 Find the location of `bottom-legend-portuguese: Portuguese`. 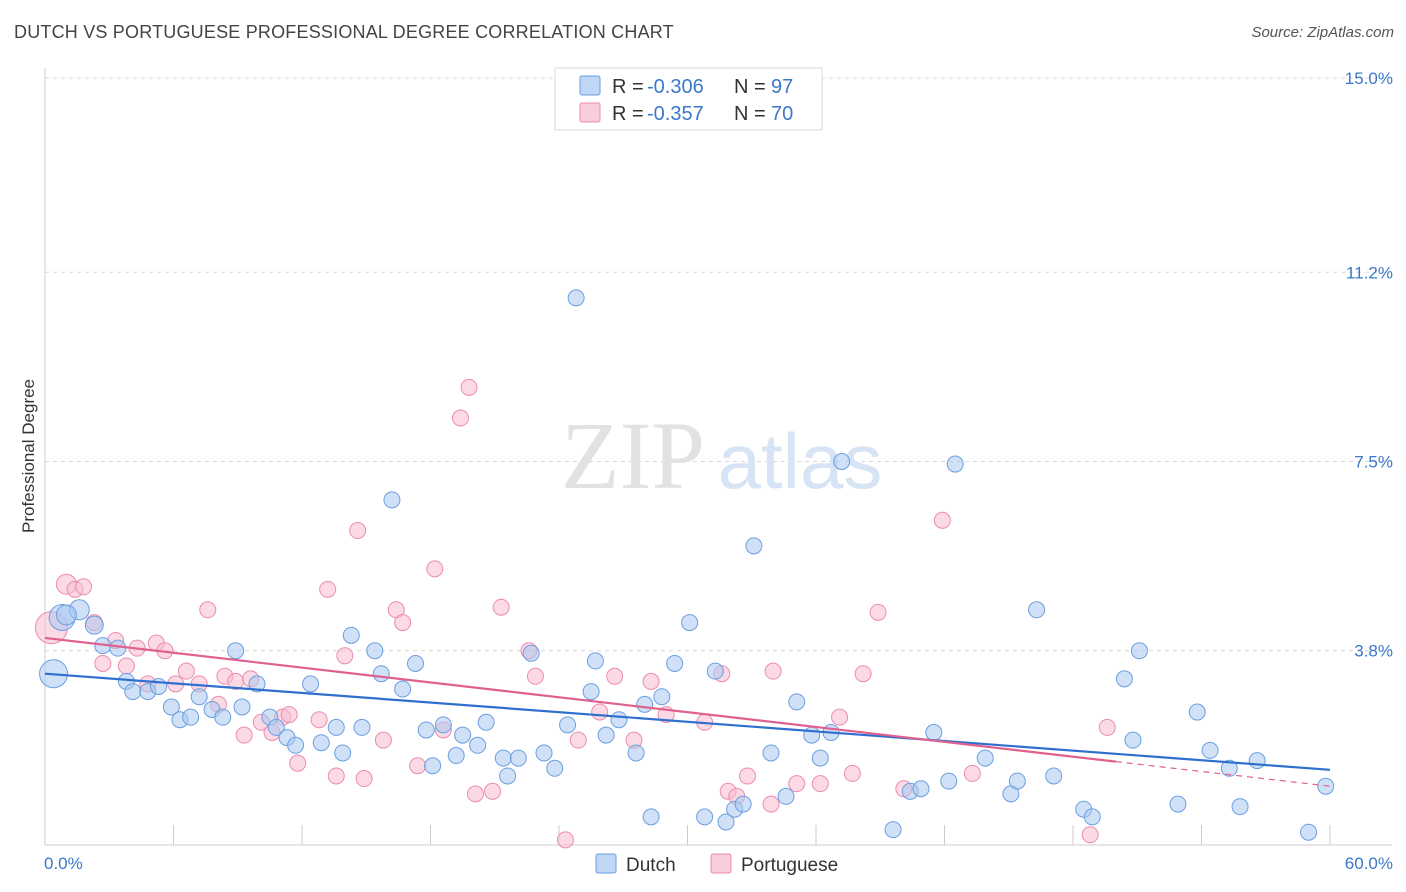

bottom-legend-portuguese: Portuguese is located at coordinates (789, 865).